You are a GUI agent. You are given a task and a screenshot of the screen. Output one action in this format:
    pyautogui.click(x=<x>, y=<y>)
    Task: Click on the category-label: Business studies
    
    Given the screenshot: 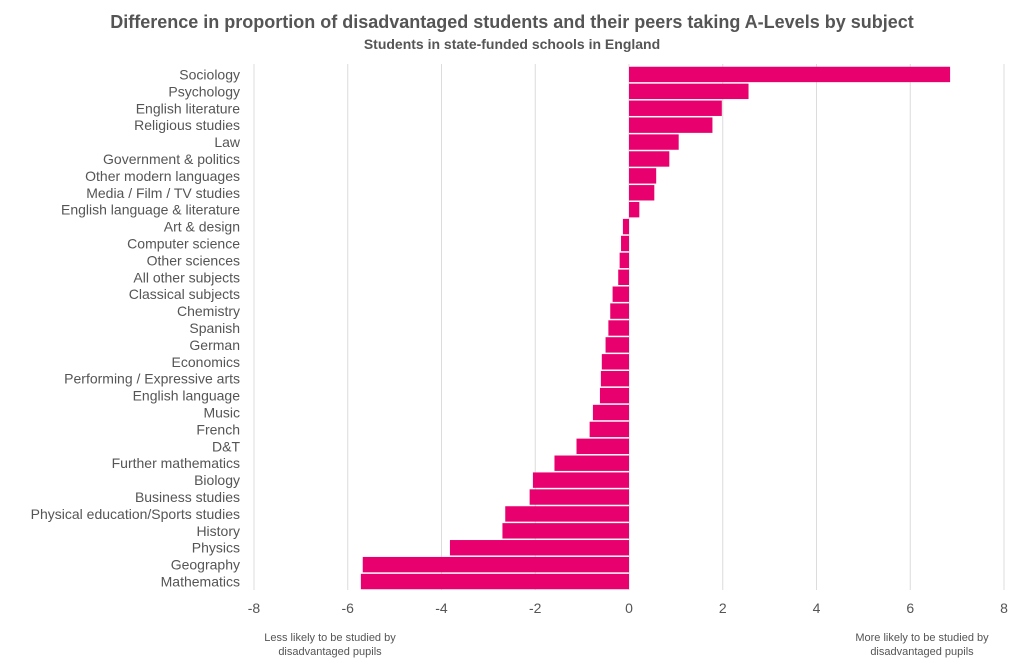 What is the action you would take?
    pyautogui.click(x=187, y=497)
    